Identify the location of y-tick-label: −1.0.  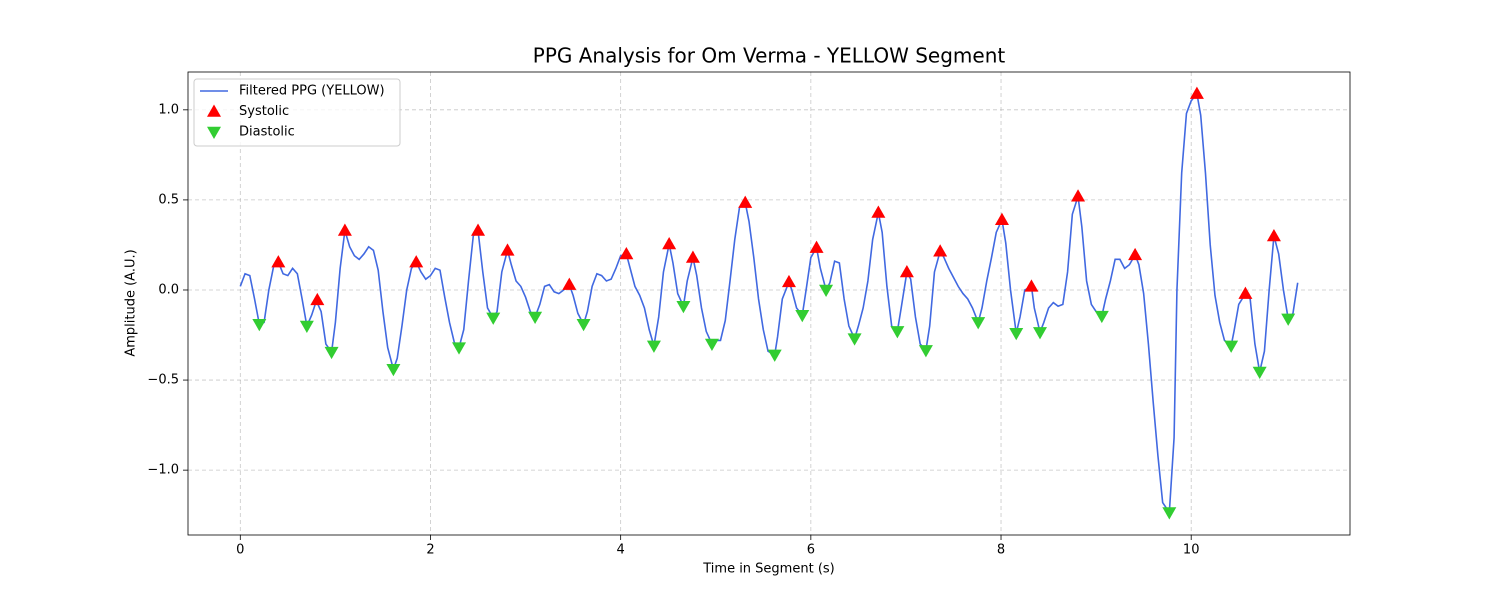
(163, 470).